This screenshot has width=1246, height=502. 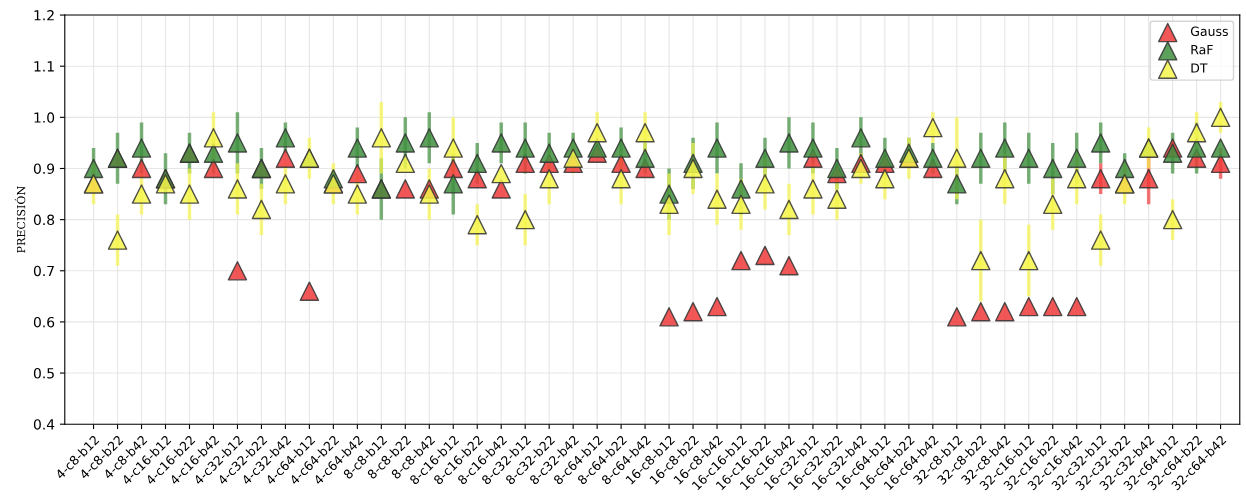 I want to click on y-tick-label: 0.9, so click(x=44, y=168).